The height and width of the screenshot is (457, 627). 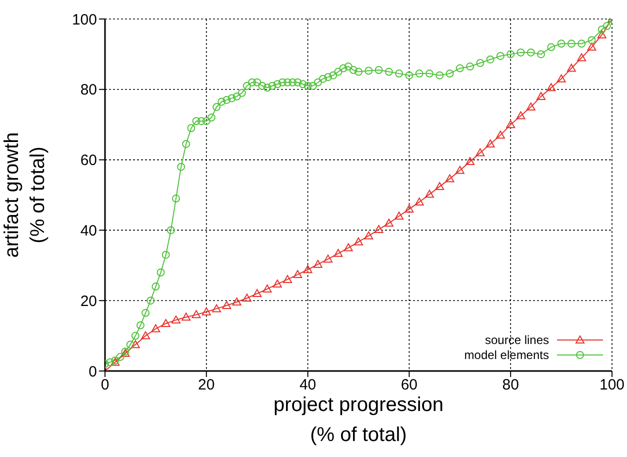 I want to click on y-tick-label: 0, so click(x=92, y=371).